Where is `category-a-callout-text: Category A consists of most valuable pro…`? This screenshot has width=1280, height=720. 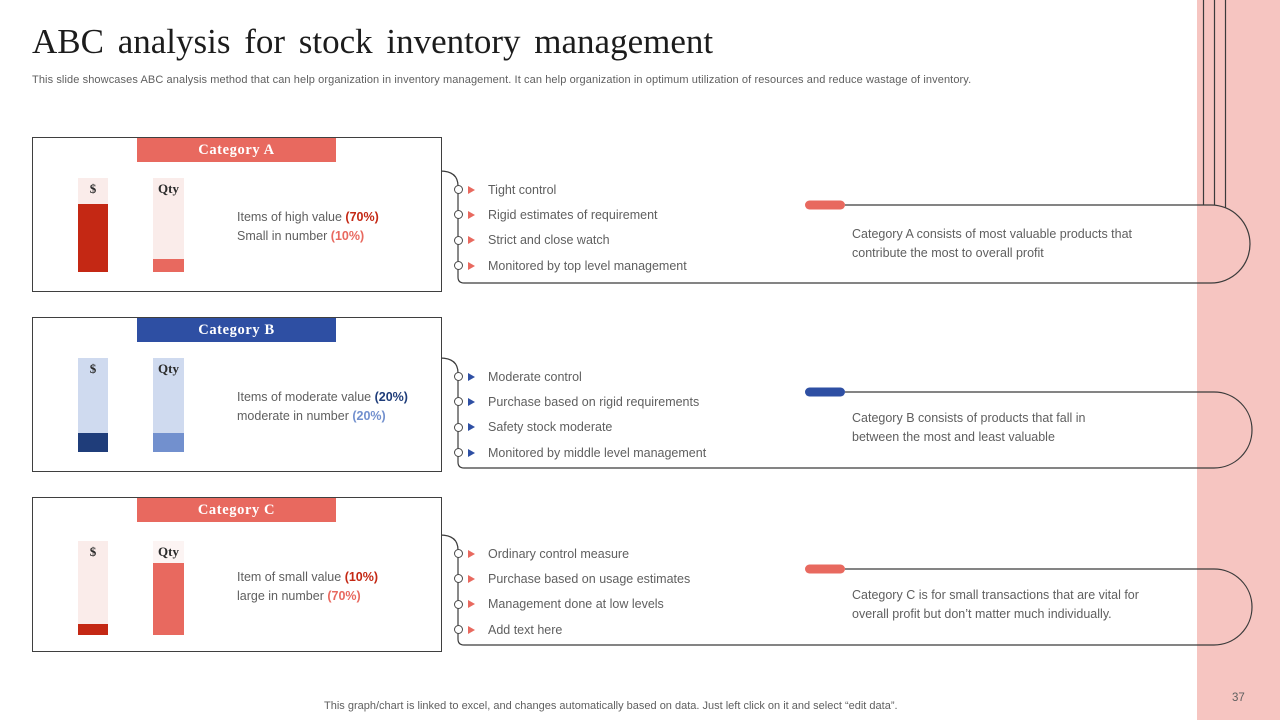 category-a-callout-text: Category A consists of most valuable pro… is located at coordinates (992, 243).